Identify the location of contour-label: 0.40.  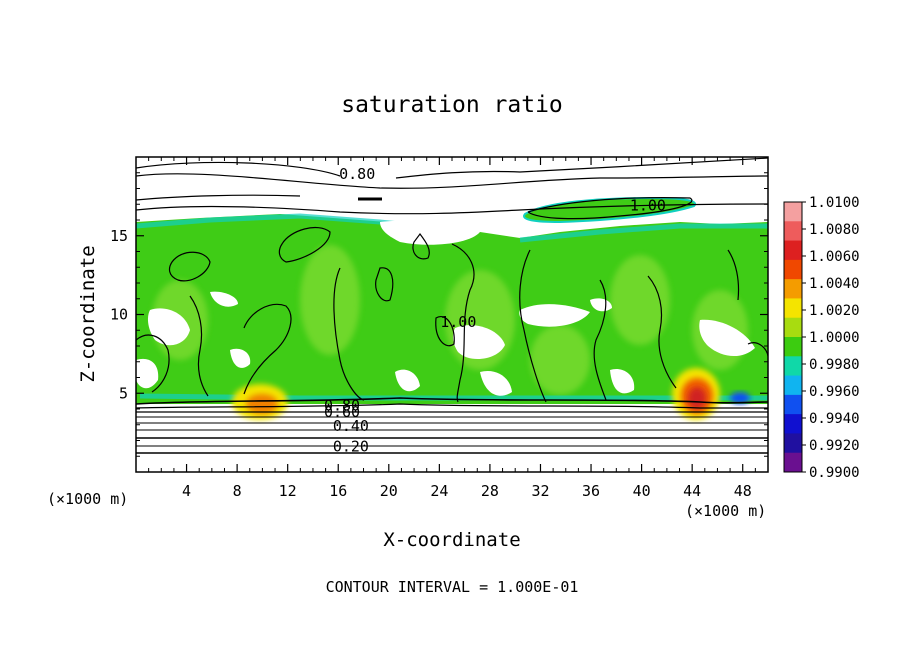
(351, 426).